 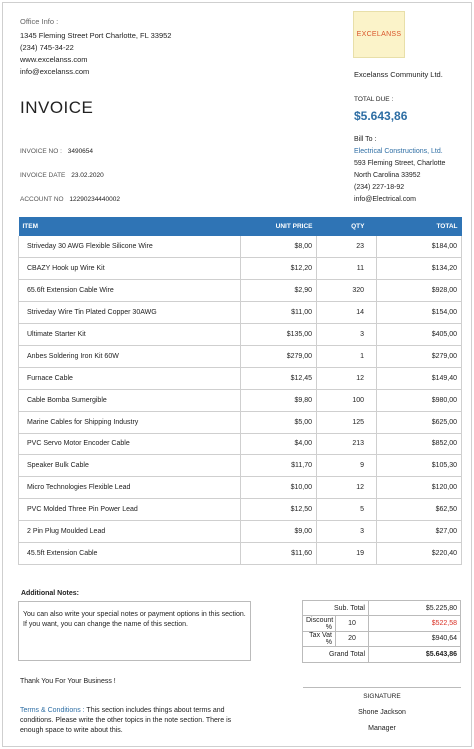 What do you see at coordinates (419, 269) in the screenshot?
I see `line-total: $134,20` at bounding box center [419, 269].